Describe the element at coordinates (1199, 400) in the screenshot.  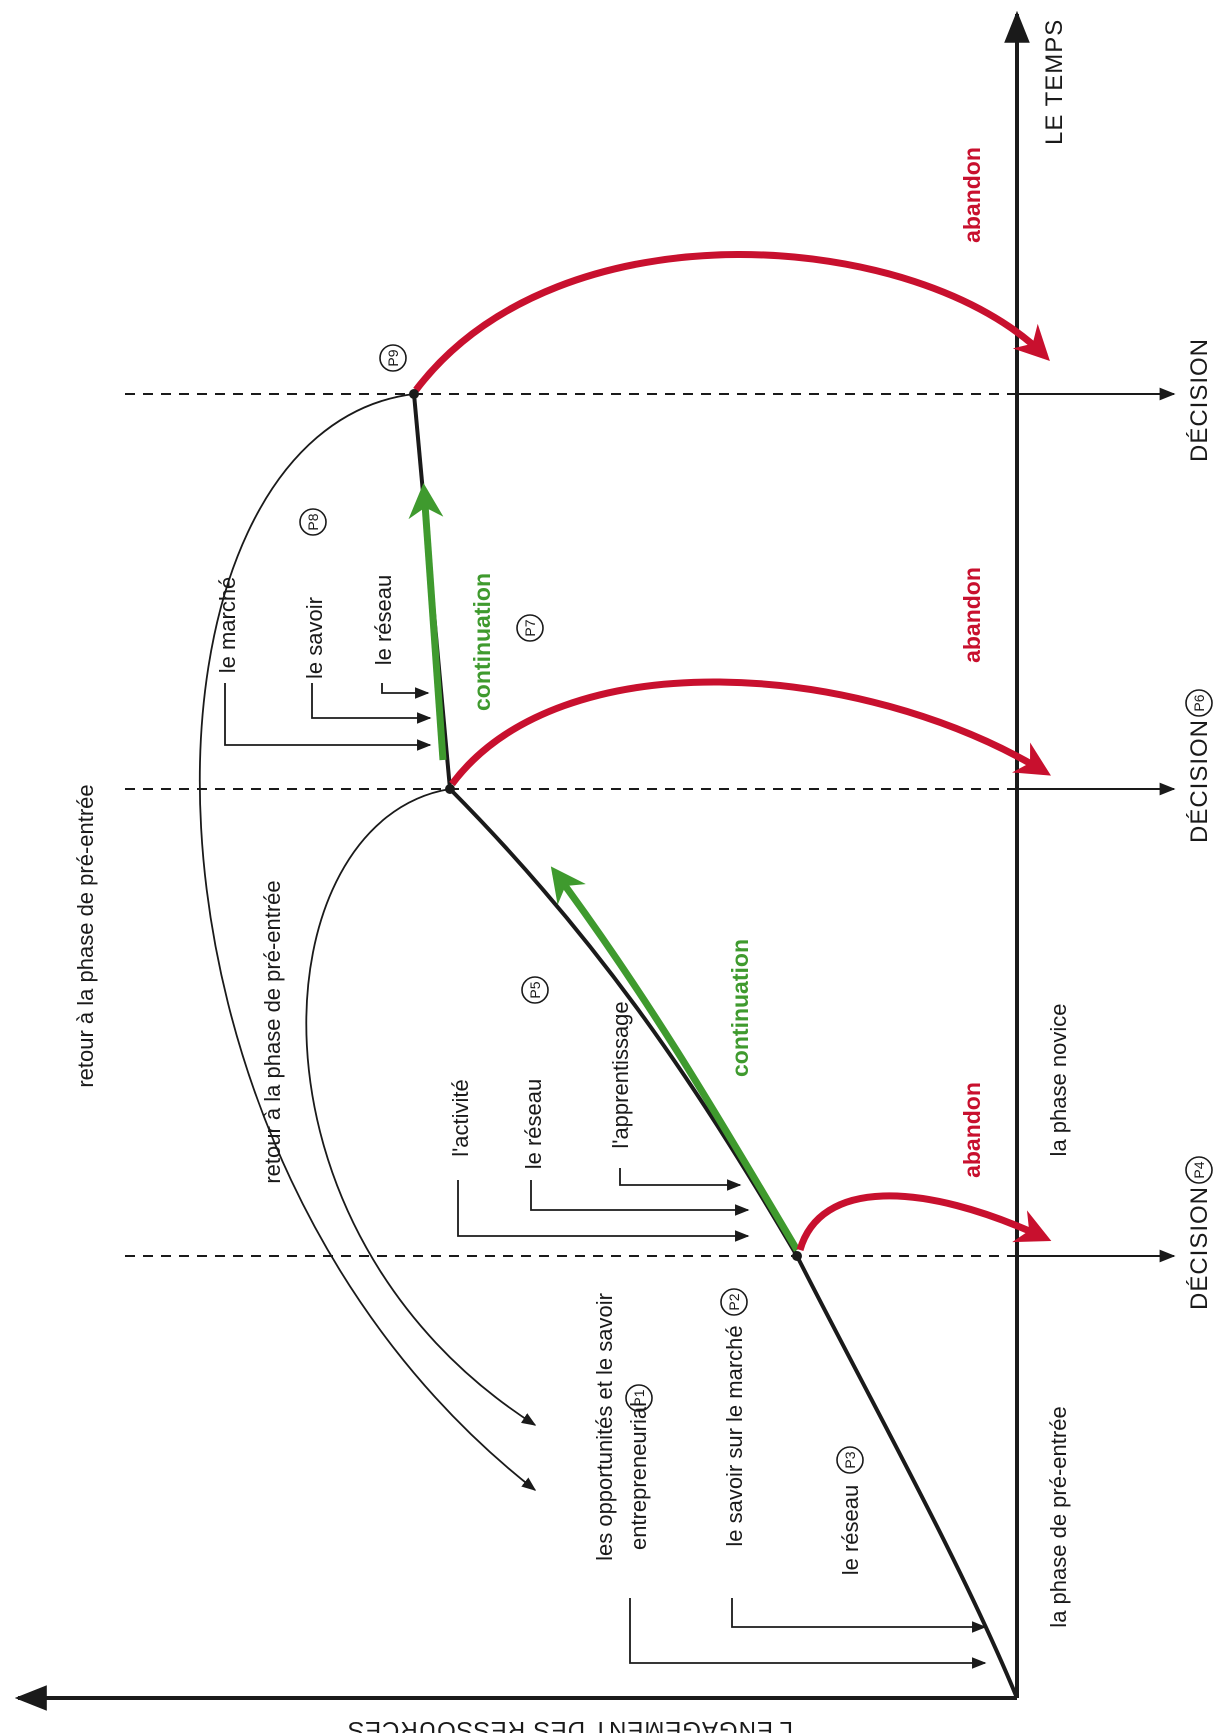
I see `decision-label-3: DÉCISION` at that location.